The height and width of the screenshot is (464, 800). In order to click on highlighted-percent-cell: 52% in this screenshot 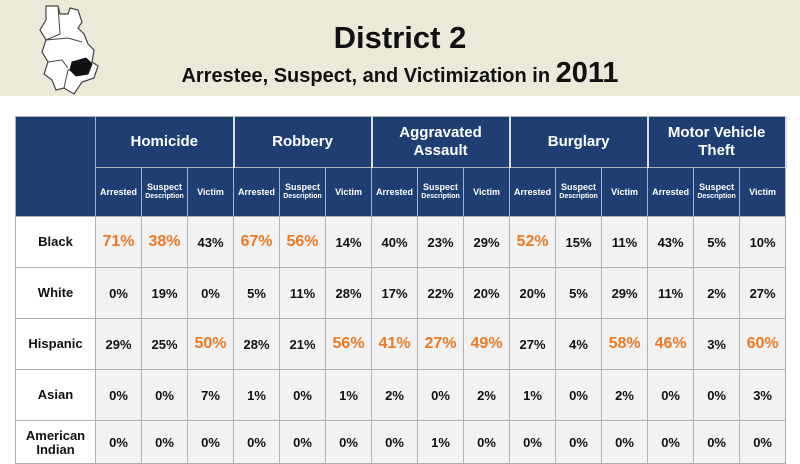, I will do `click(533, 242)`.